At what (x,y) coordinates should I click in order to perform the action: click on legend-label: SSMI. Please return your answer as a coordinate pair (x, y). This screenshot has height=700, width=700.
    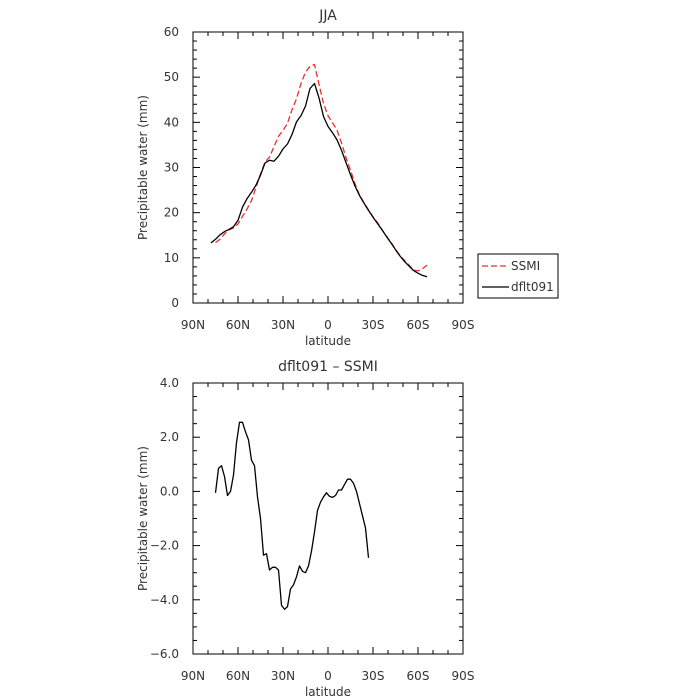
    Looking at the image, I should click on (525, 266).